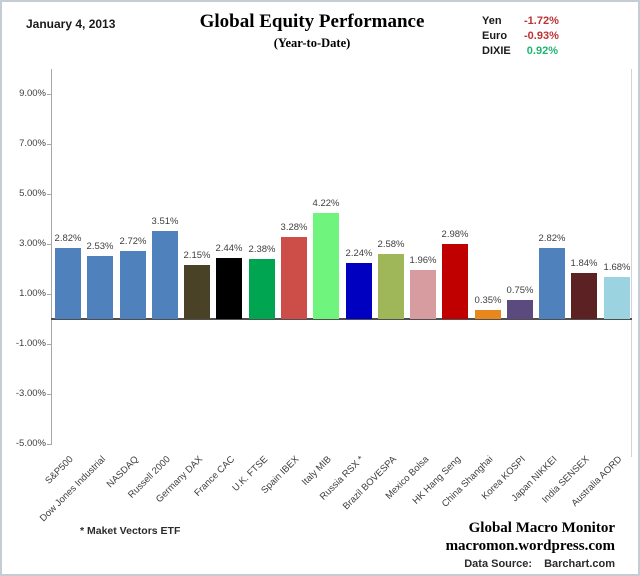 Image resolution: width=640 pixels, height=576 pixels. I want to click on bar-Japan NIKKEI, so click(552, 283).